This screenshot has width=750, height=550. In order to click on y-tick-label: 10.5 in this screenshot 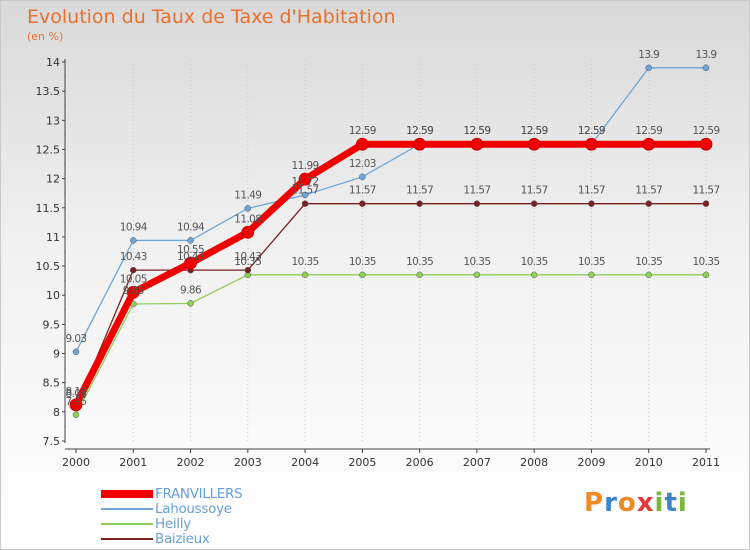, I will do `click(48, 266)`.